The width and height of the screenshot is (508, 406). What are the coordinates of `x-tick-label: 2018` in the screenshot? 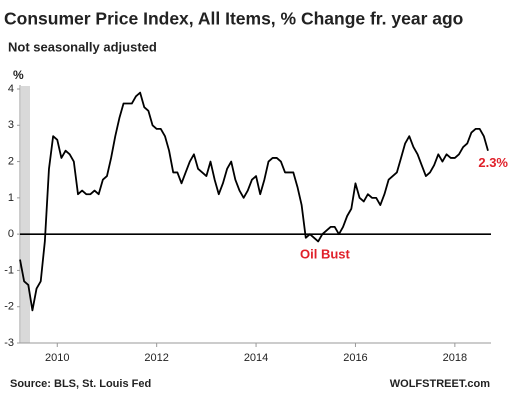 It's located at (455, 358).